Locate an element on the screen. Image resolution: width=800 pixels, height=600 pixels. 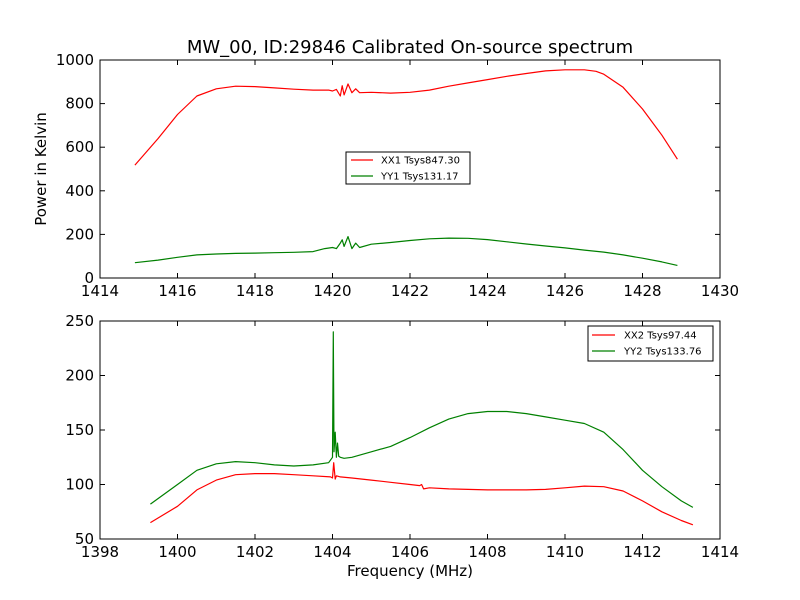
bottom-legend: XX2 Tsys97.44 YY2 Tsys133.76 is located at coordinates (650, 343).